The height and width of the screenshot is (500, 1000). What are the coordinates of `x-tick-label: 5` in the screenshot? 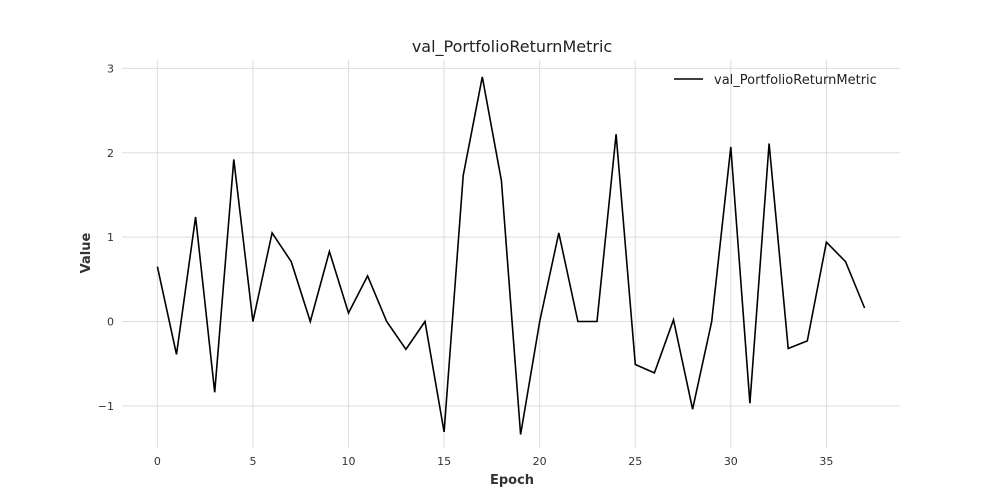 It's located at (252, 461).